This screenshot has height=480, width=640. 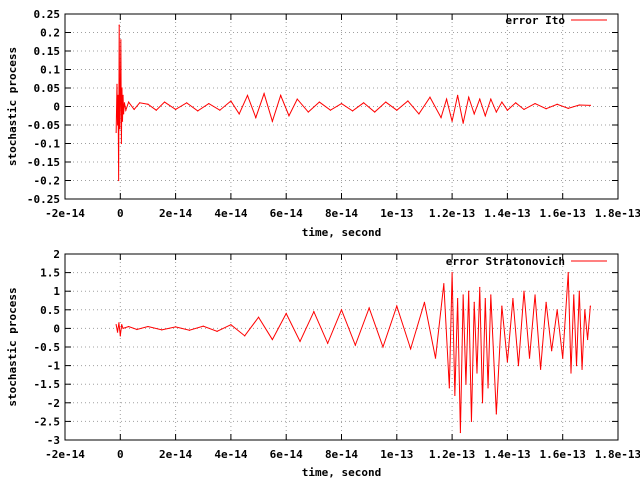 I want to click on y-tick-label: 0.25, so click(x=47, y=14).